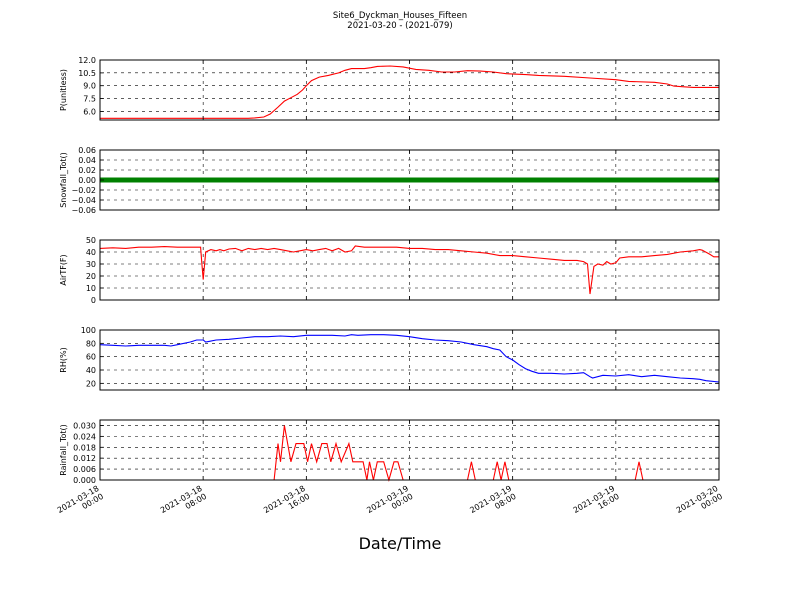 The width and height of the screenshot is (800, 600). I want to click on y-tick-label: 0.030, so click(84, 425).